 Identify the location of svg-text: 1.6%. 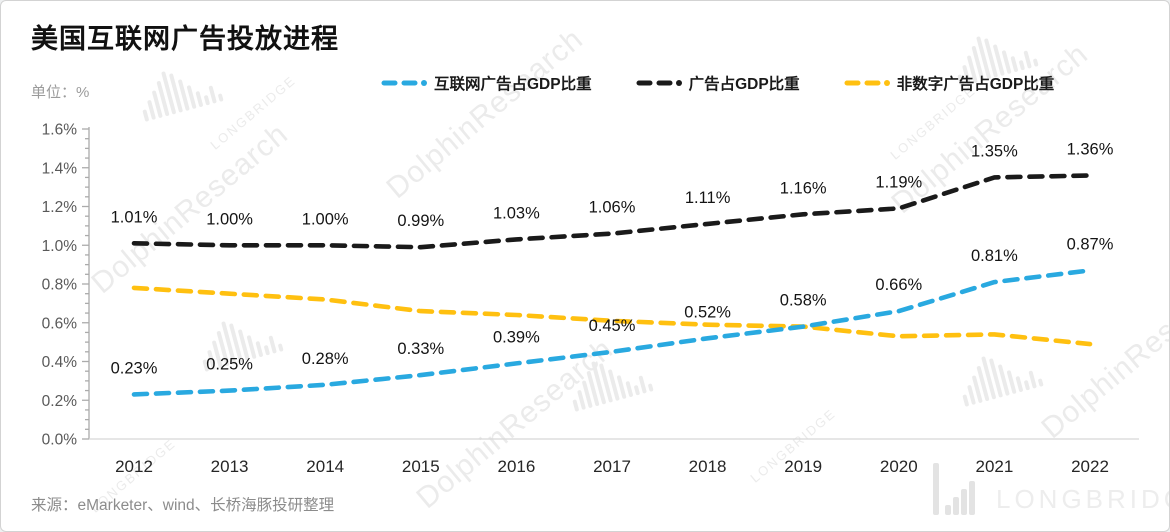
(60, 130).